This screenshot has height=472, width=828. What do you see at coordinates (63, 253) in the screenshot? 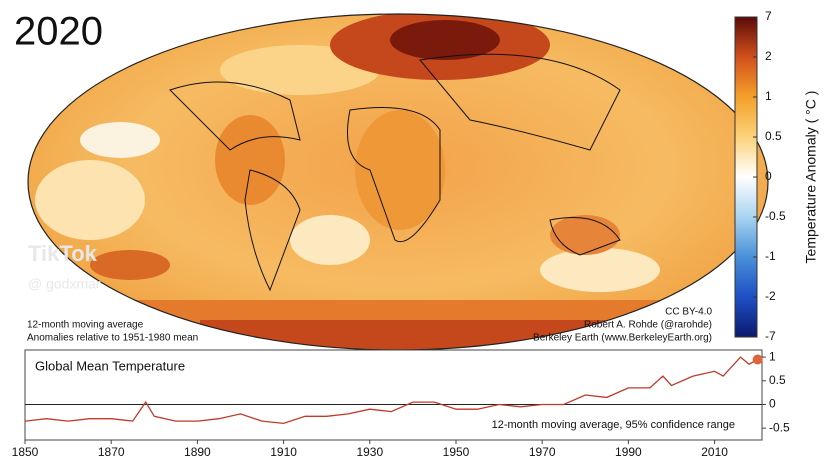
I see `watermark-brand: TikTok` at bounding box center [63, 253].